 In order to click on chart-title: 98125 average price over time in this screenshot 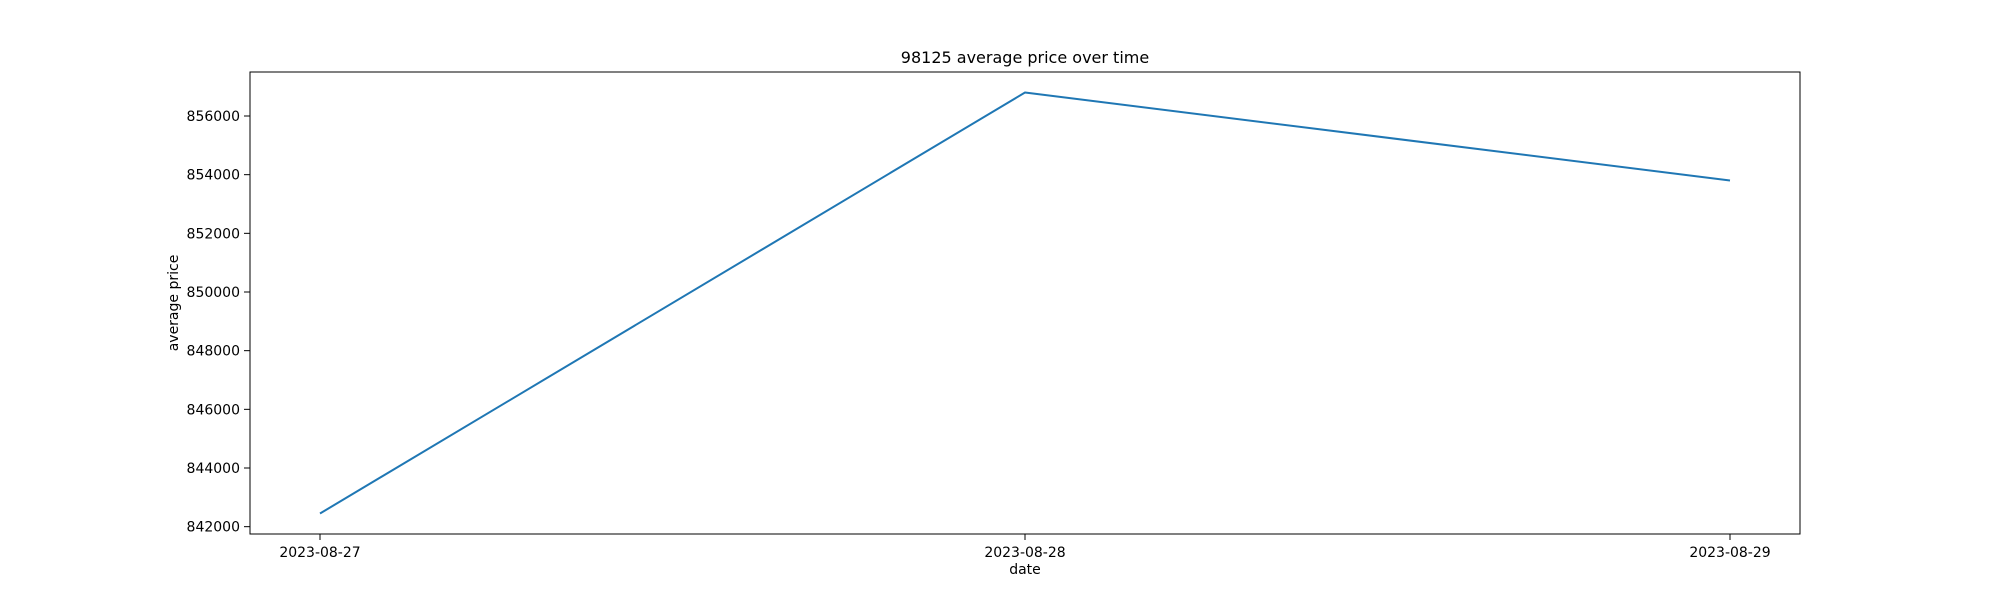, I will do `click(1025, 57)`.